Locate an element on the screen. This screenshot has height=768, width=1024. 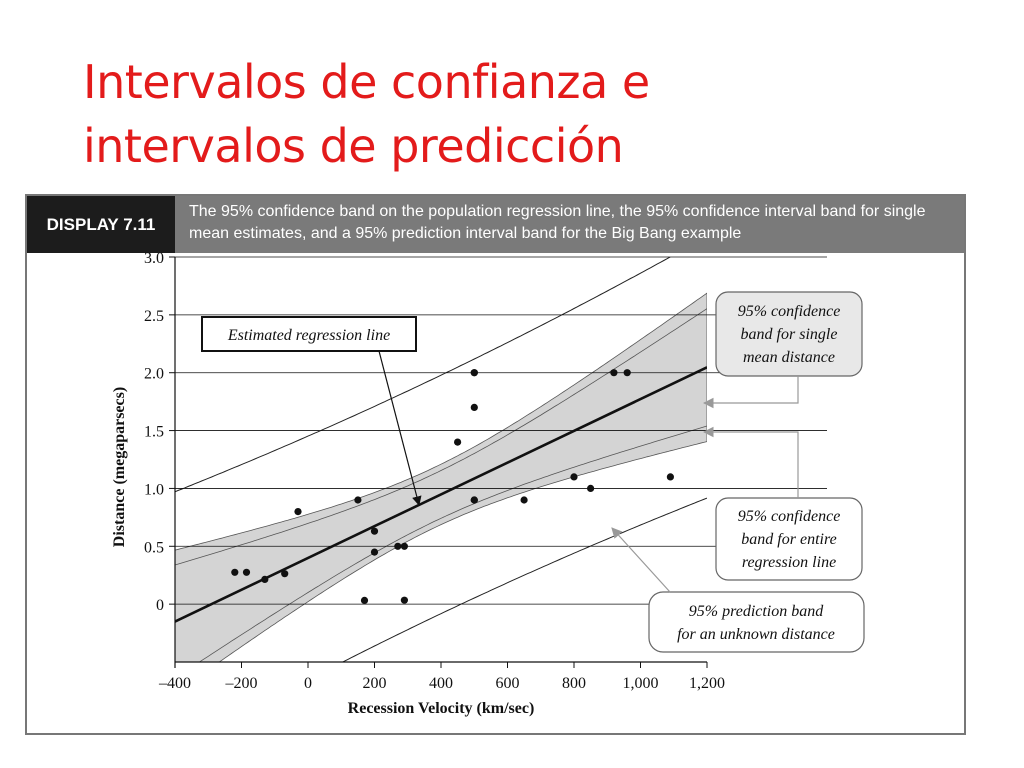
y-tick-label: 1.5 is located at coordinates (154, 432).